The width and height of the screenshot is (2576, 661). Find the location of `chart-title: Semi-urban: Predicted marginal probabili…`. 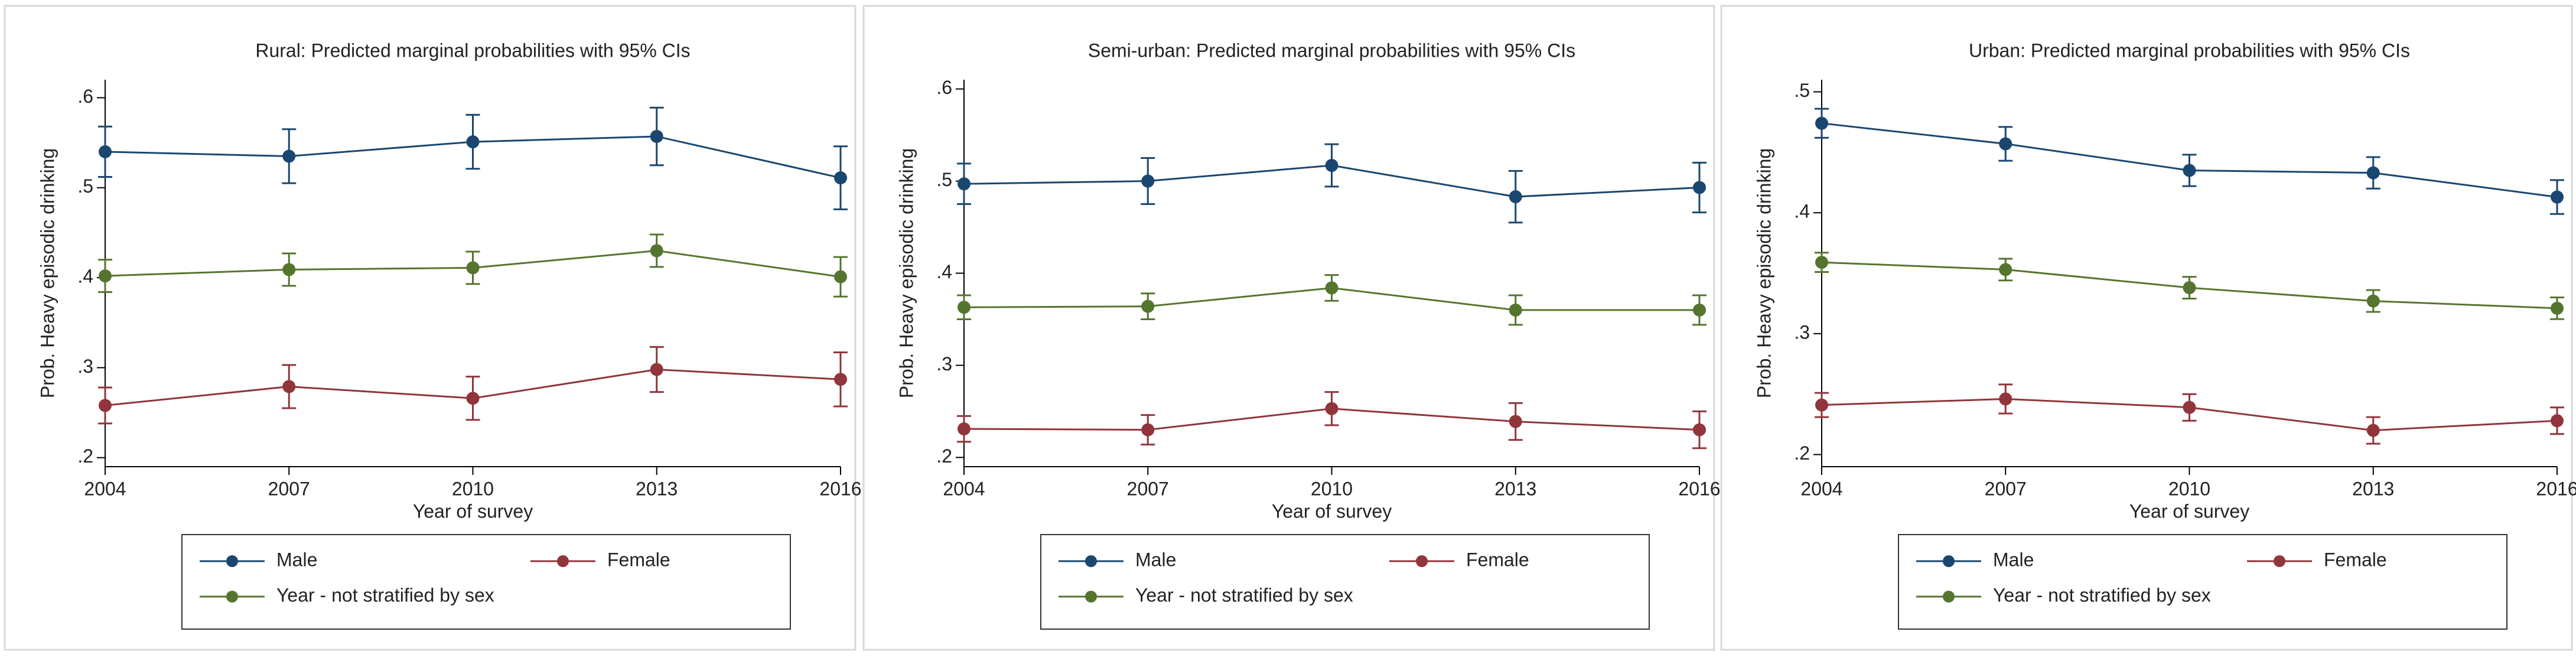

chart-title: Semi-urban: Predicted marginal probabili… is located at coordinates (1331, 51).